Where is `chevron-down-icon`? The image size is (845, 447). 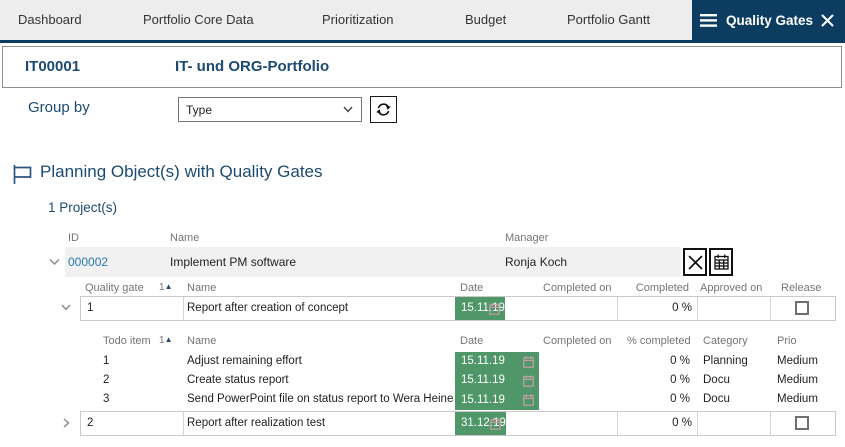
chevron-down-icon is located at coordinates (348, 109).